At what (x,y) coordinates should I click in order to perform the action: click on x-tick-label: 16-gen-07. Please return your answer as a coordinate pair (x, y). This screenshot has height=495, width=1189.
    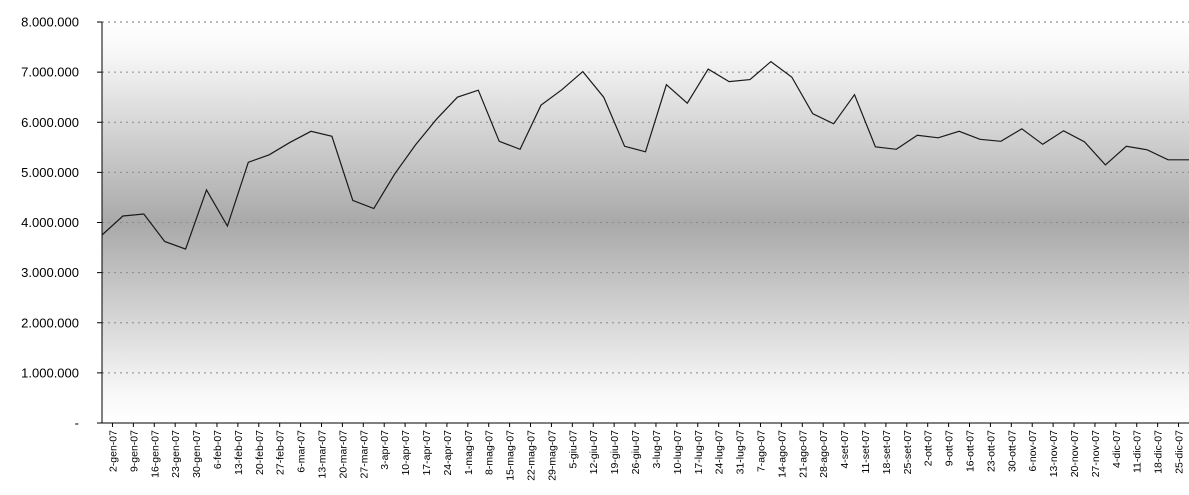
    Looking at the image, I should click on (155, 454).